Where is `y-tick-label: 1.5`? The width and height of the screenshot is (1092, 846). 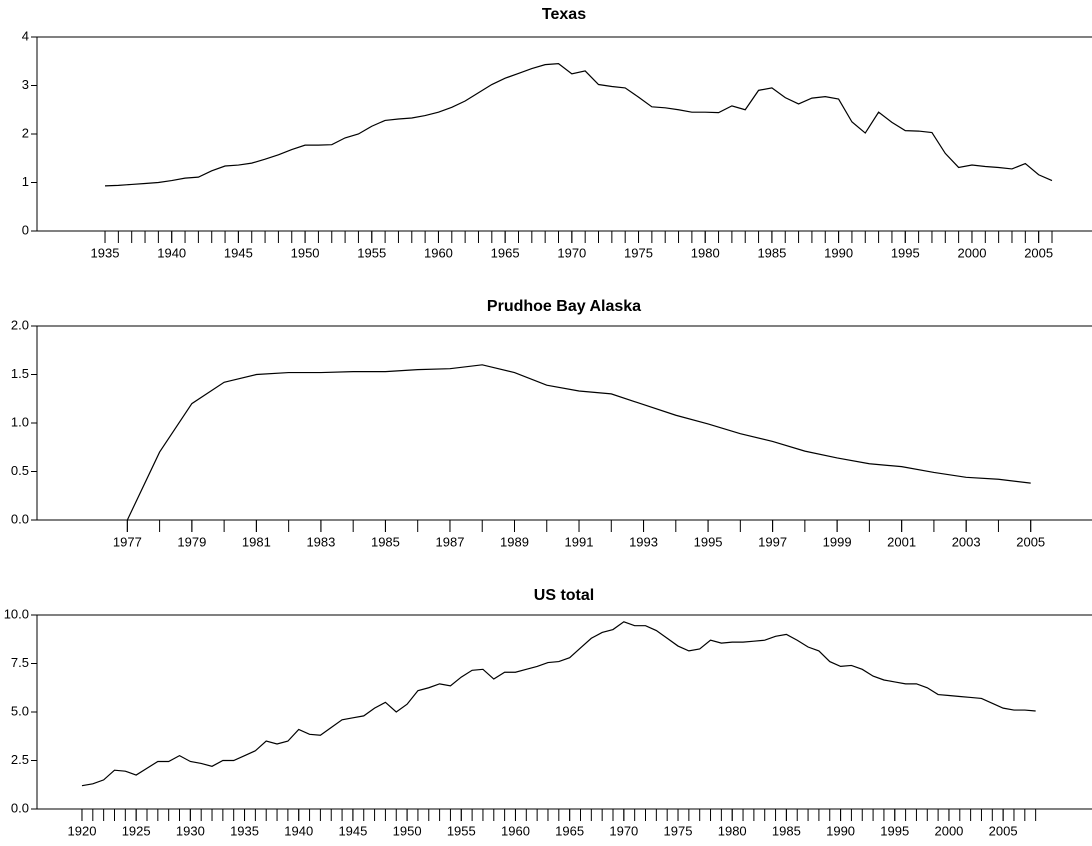 y-tick-label: 1.5 is located at coordinates (20, 373).